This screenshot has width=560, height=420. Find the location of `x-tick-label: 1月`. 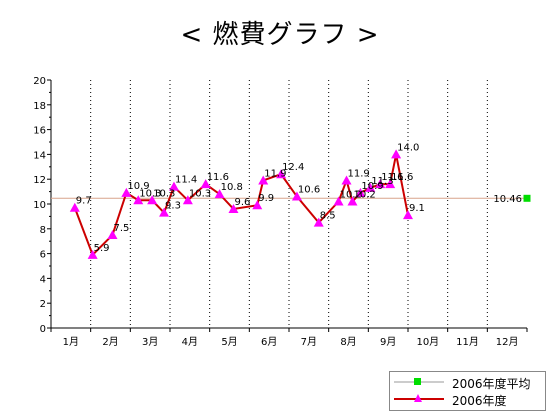

x-tick-label: 1月 is located at coordinates (71, 342).